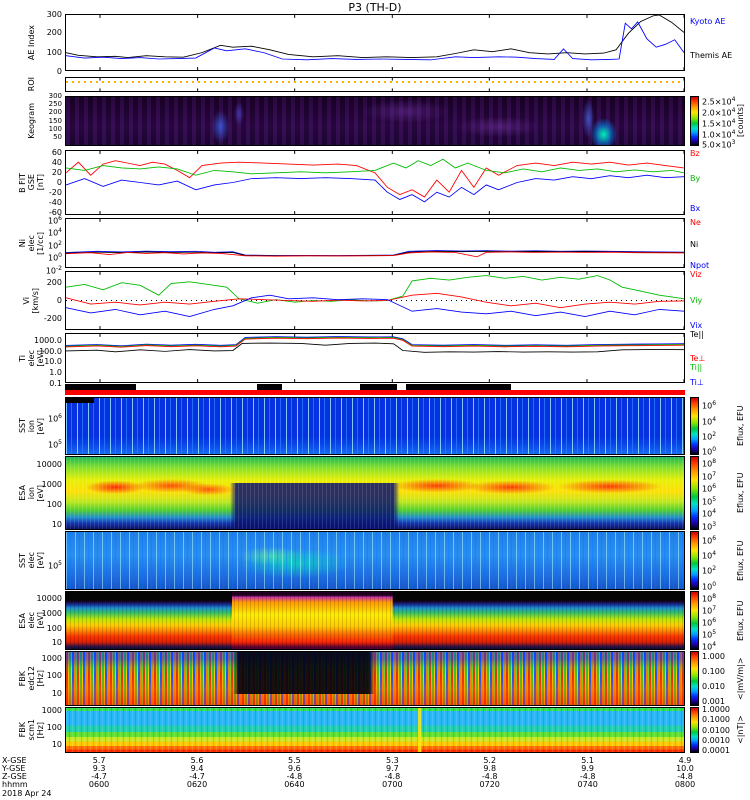 Image resolution: width=750 pixels, height=800 pixels. I want to click on plotbox-roi, so click(375, 84).